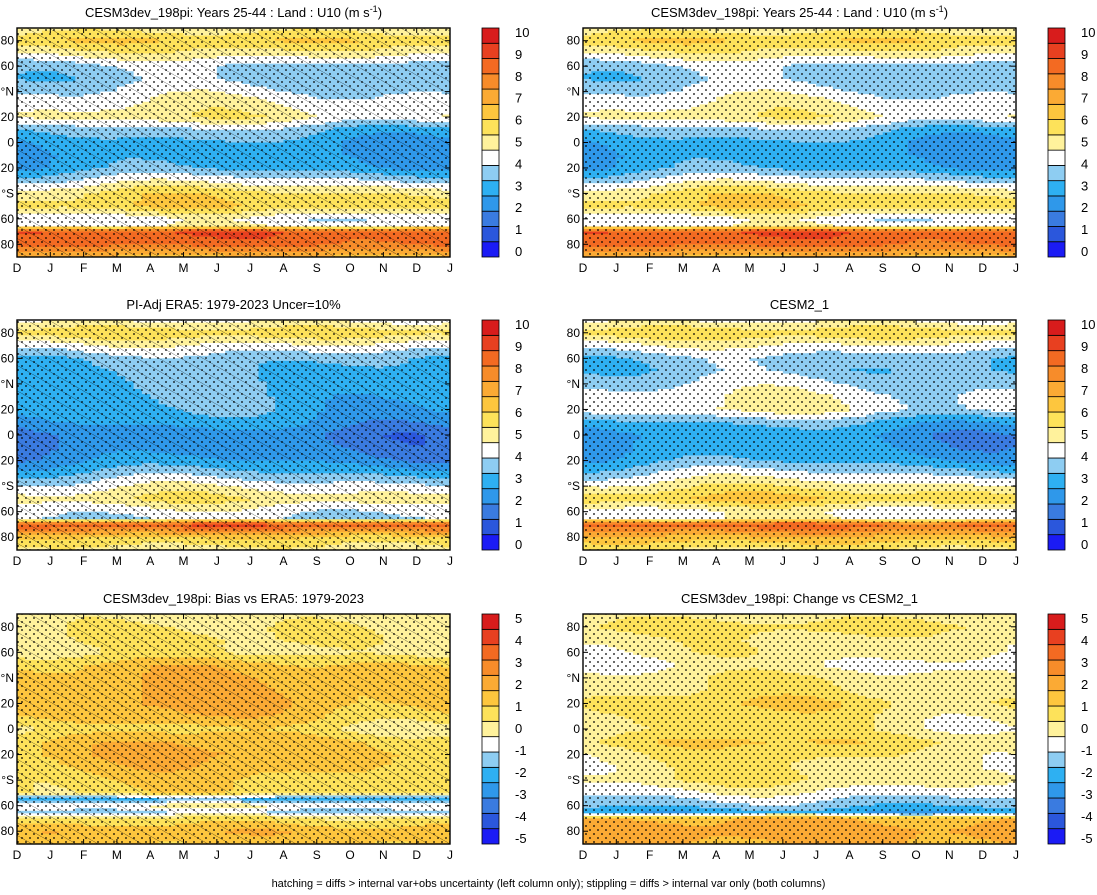 The height and width of the screenshot is (895, 1097). What do you see at coordinates (518, 76) in the screenshot?
I see `colorbar-label: 8` at bounding box center [518, 76].